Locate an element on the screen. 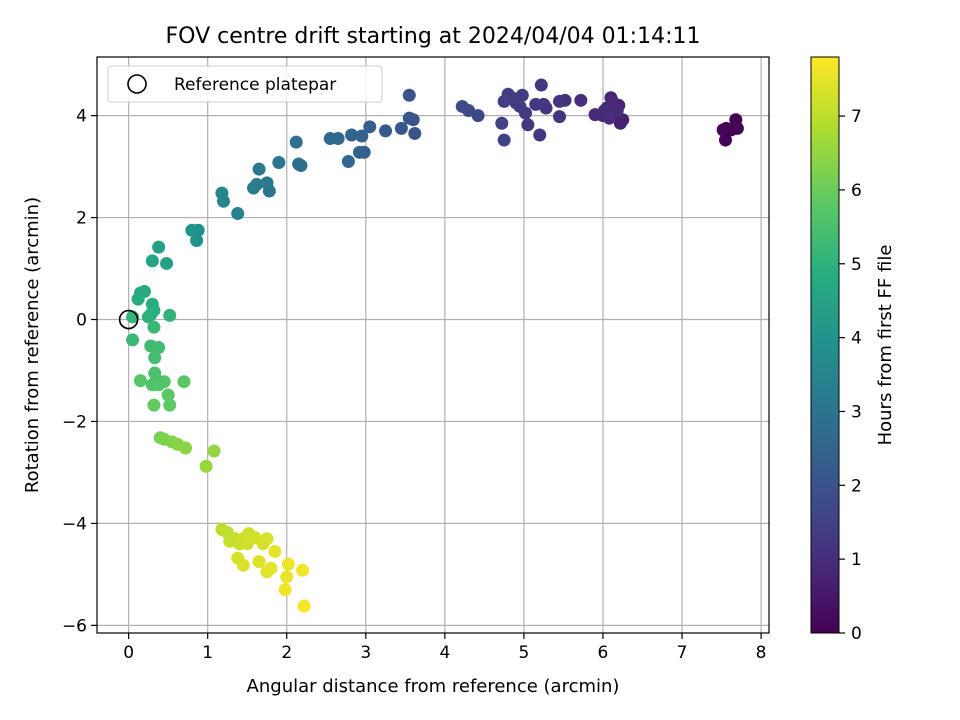 The image size is (960, 720). x-tick-label: 2 is located at coordinates (286, 653).